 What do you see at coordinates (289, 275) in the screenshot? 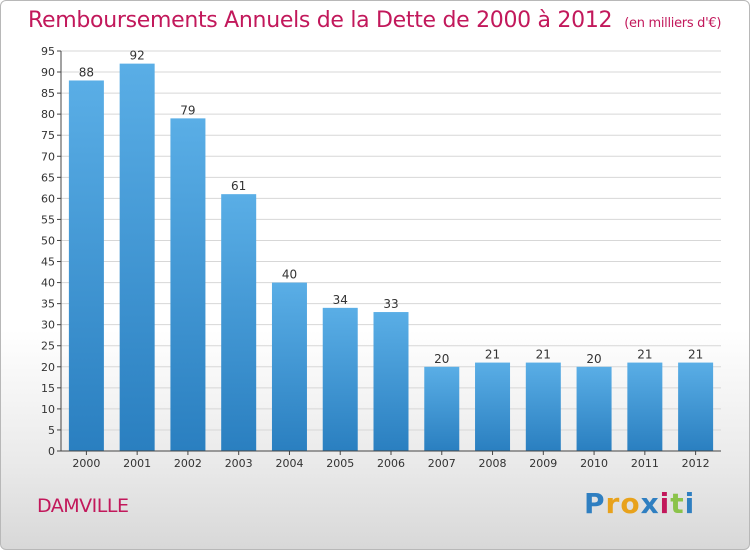
I see `data-label-2004: 40` at bounding box center [289, 275].